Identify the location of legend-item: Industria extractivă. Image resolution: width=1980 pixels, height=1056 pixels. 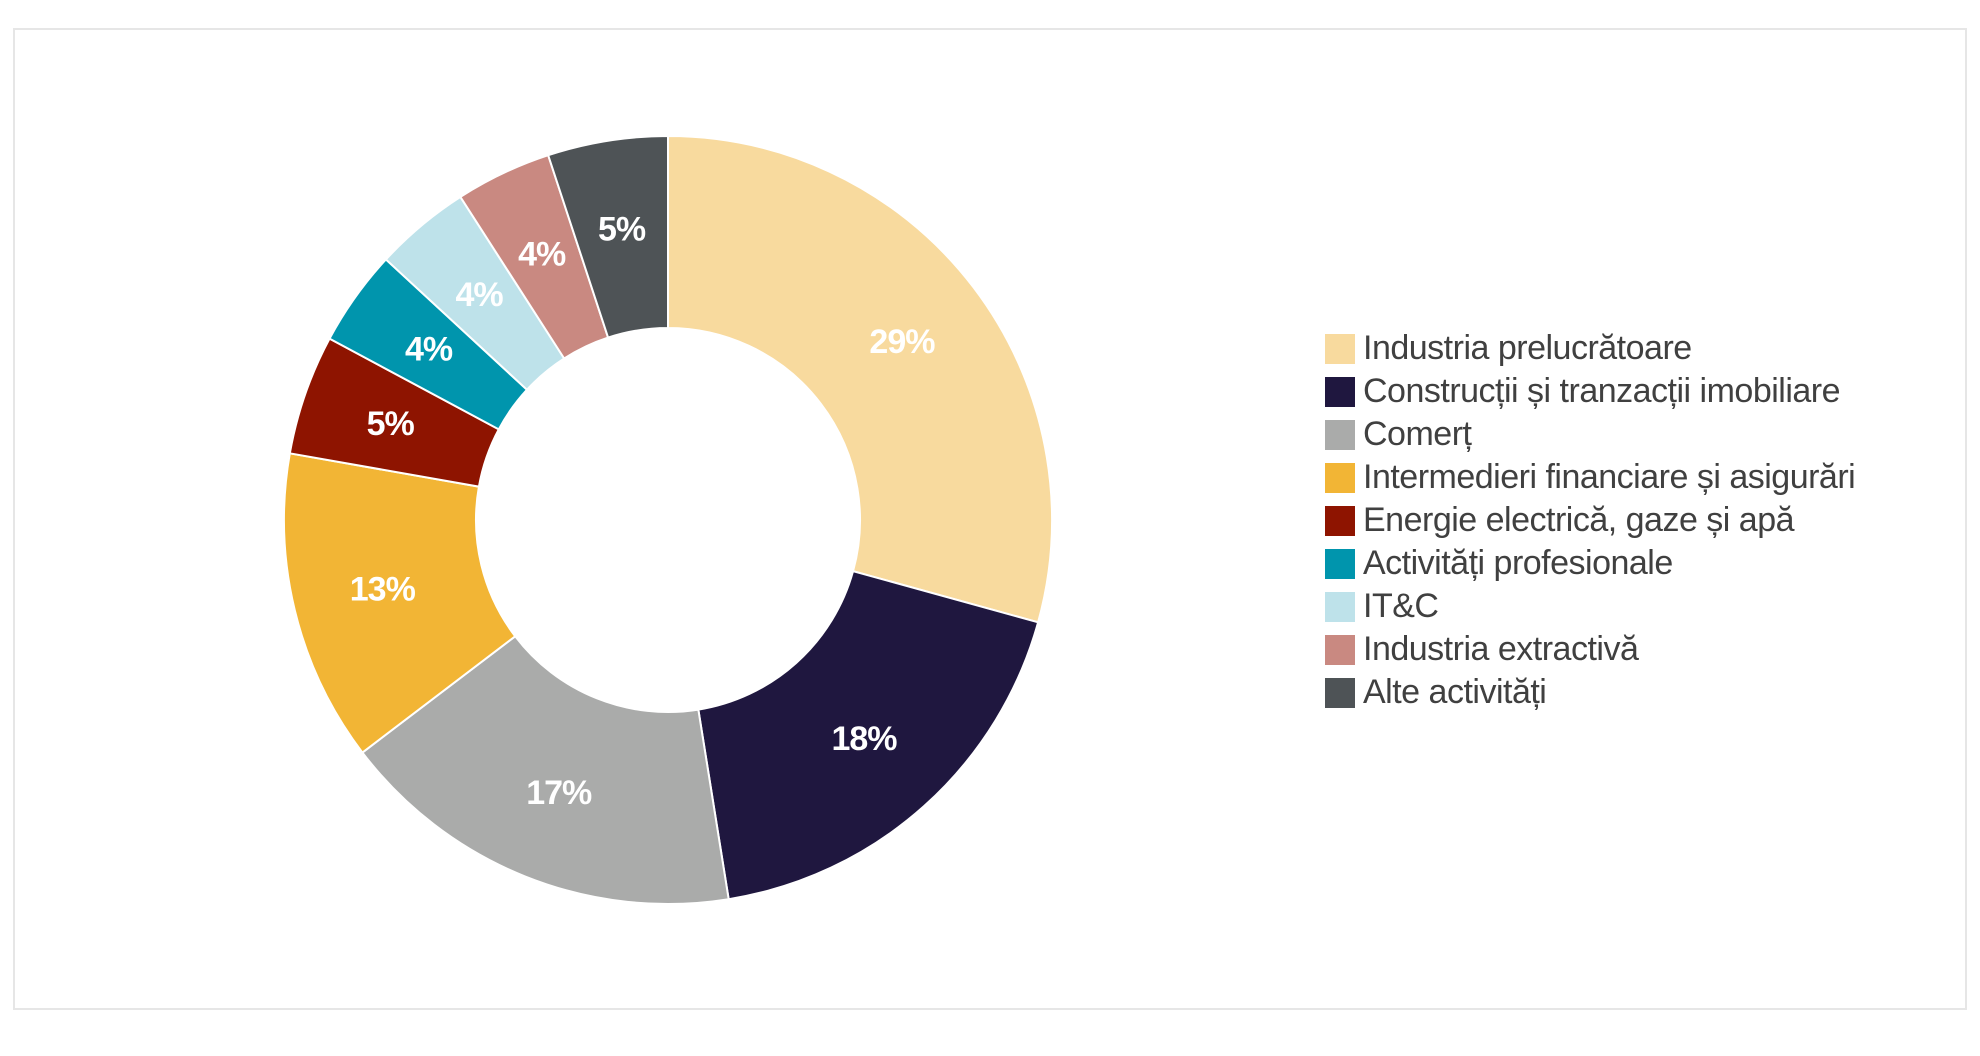
(1590, 649).